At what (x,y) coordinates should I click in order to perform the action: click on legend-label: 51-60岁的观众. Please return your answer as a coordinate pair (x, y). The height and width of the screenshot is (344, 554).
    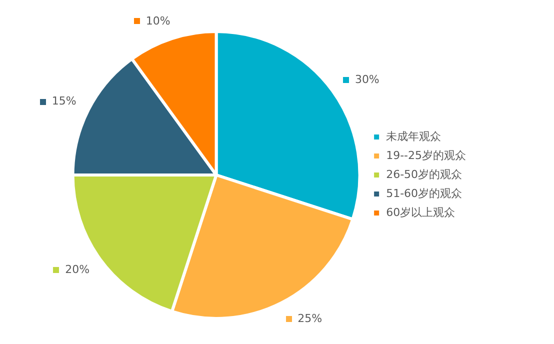
    Looking at the image, I should click on (424, 193).